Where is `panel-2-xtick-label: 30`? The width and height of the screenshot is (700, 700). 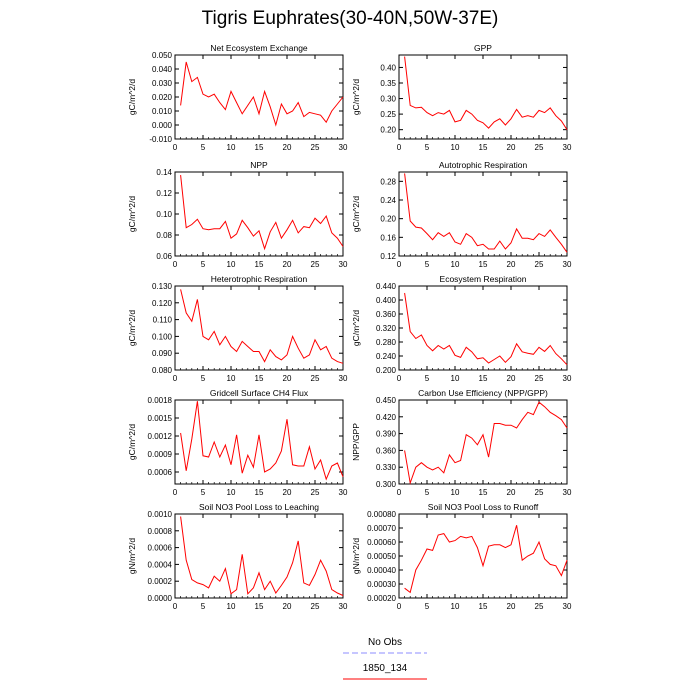
panel-2-xtick-label: 30 is located at coordinates (567, 147).